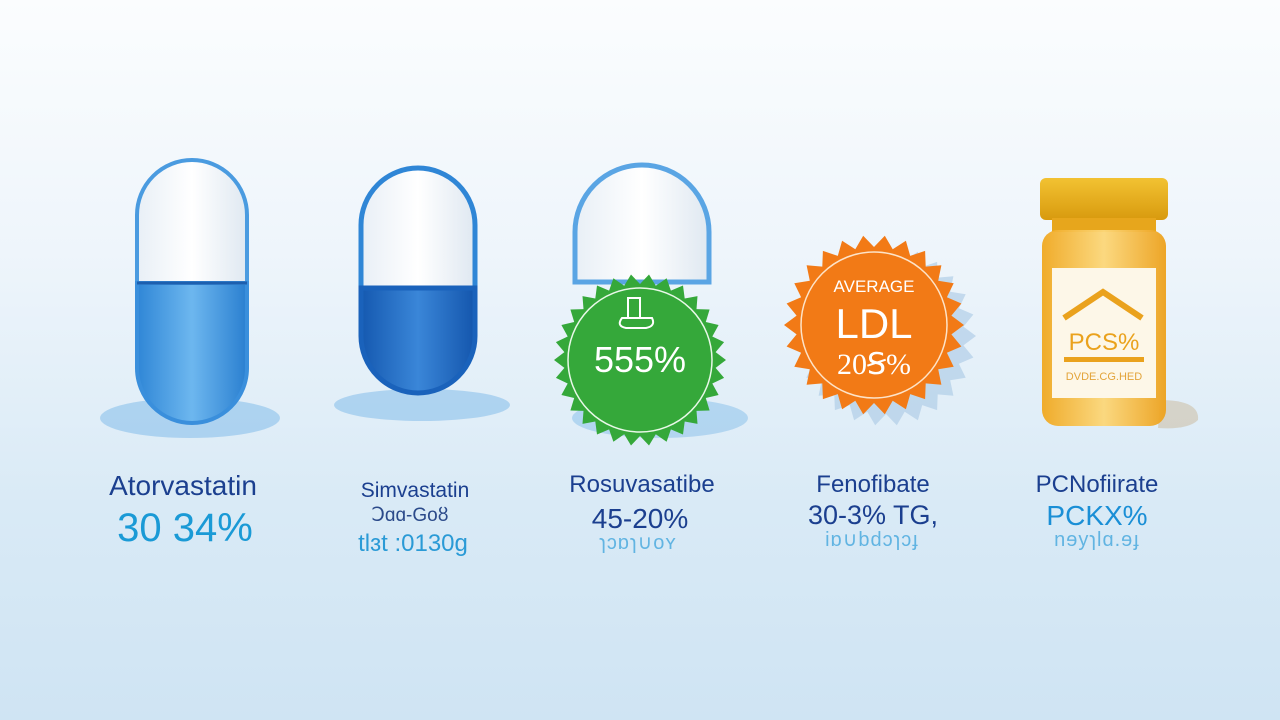  What do you see at coordinates (1104, 342) in the screenshot?
I see `bottle-label: PCS%` at bounding box center [1104, 342].